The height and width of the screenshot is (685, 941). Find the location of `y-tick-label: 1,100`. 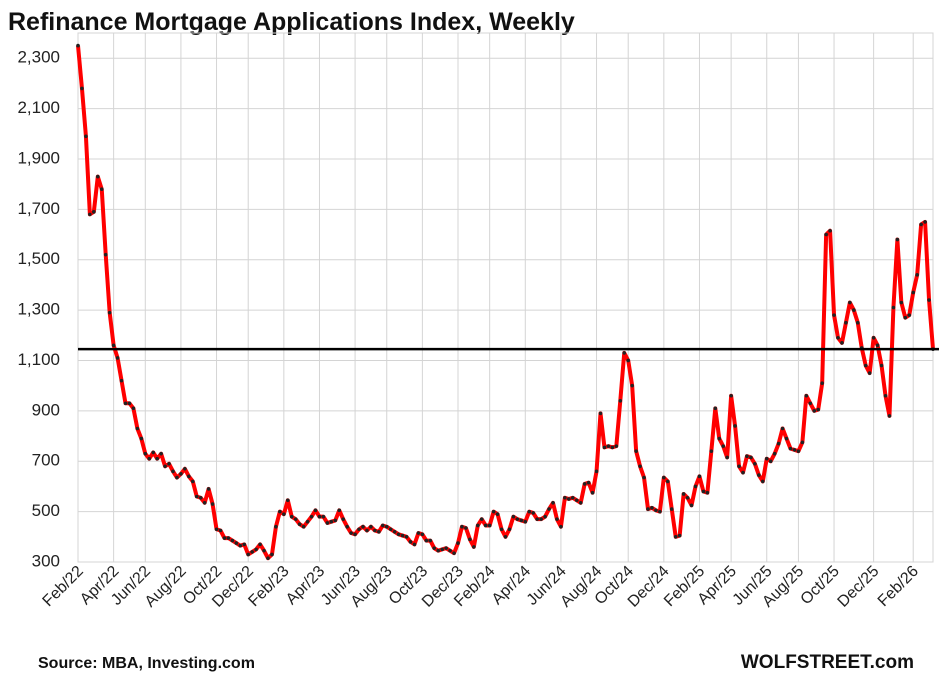

y-tick-label: 1,100 is located at coordinates (38, 359).